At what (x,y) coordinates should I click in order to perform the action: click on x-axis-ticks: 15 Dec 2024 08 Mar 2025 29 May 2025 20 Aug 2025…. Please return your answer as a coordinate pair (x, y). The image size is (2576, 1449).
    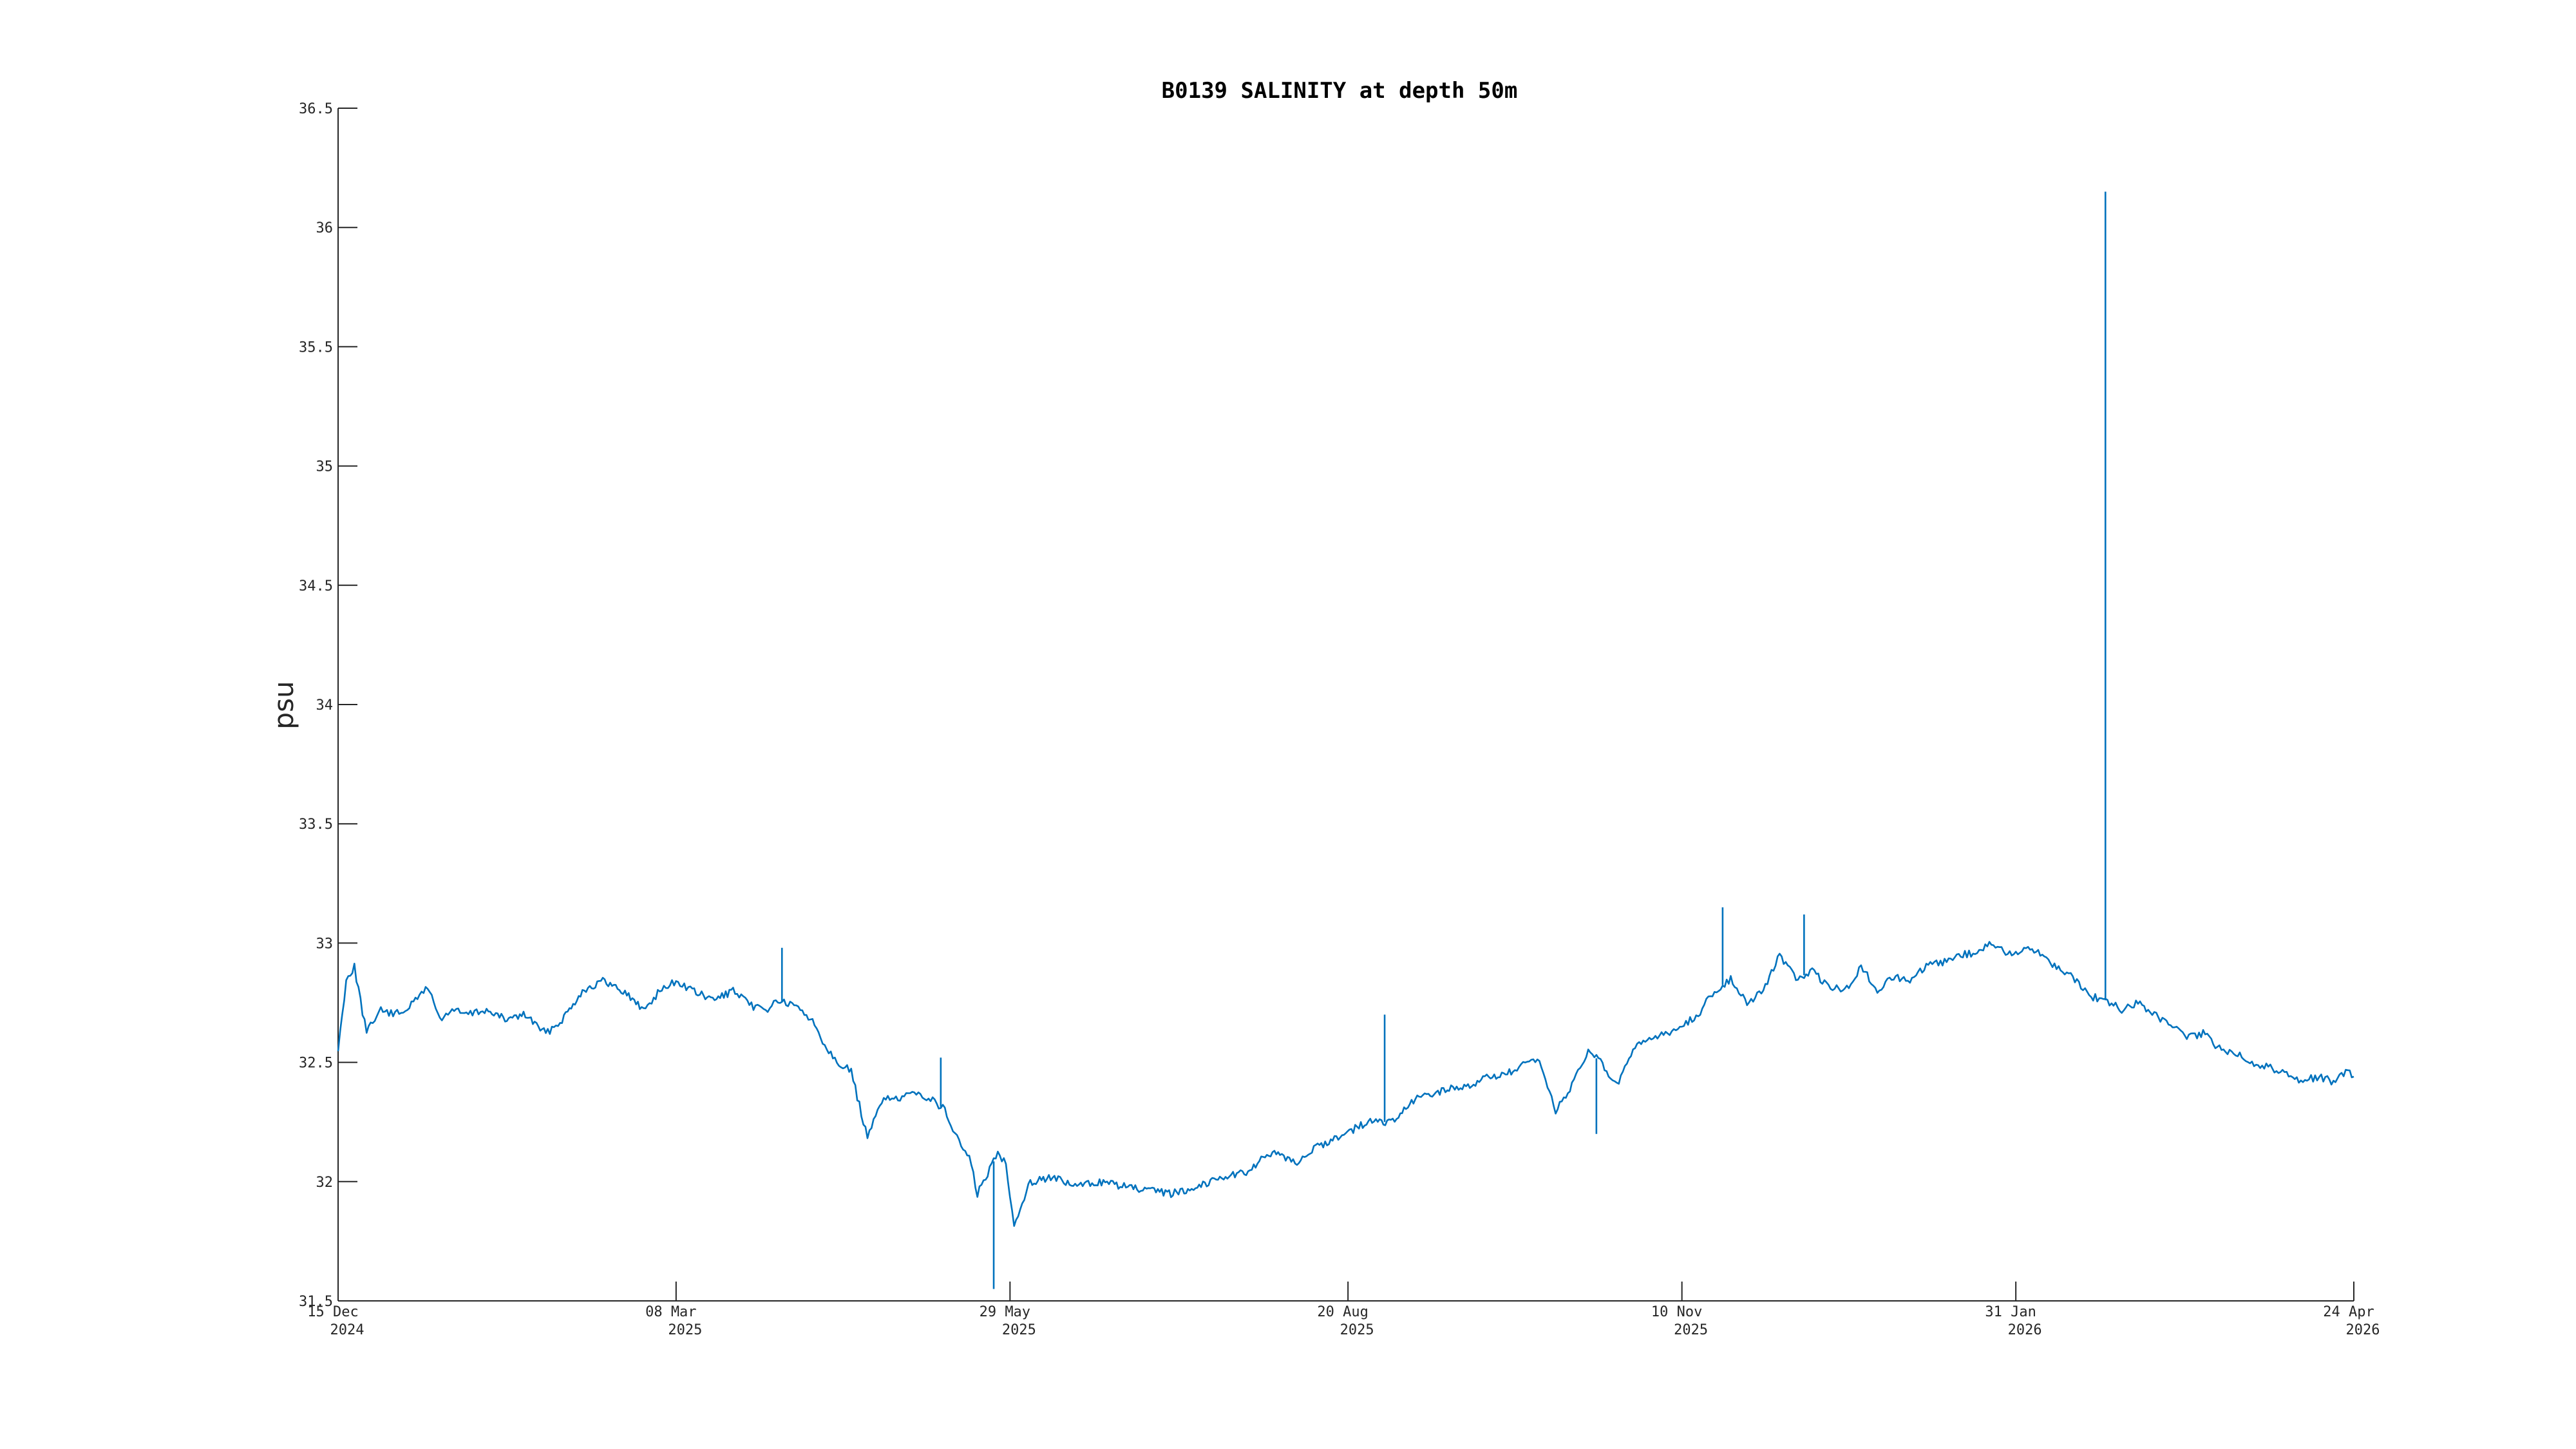
    Looking at the image, I should click on (1343, 1310).